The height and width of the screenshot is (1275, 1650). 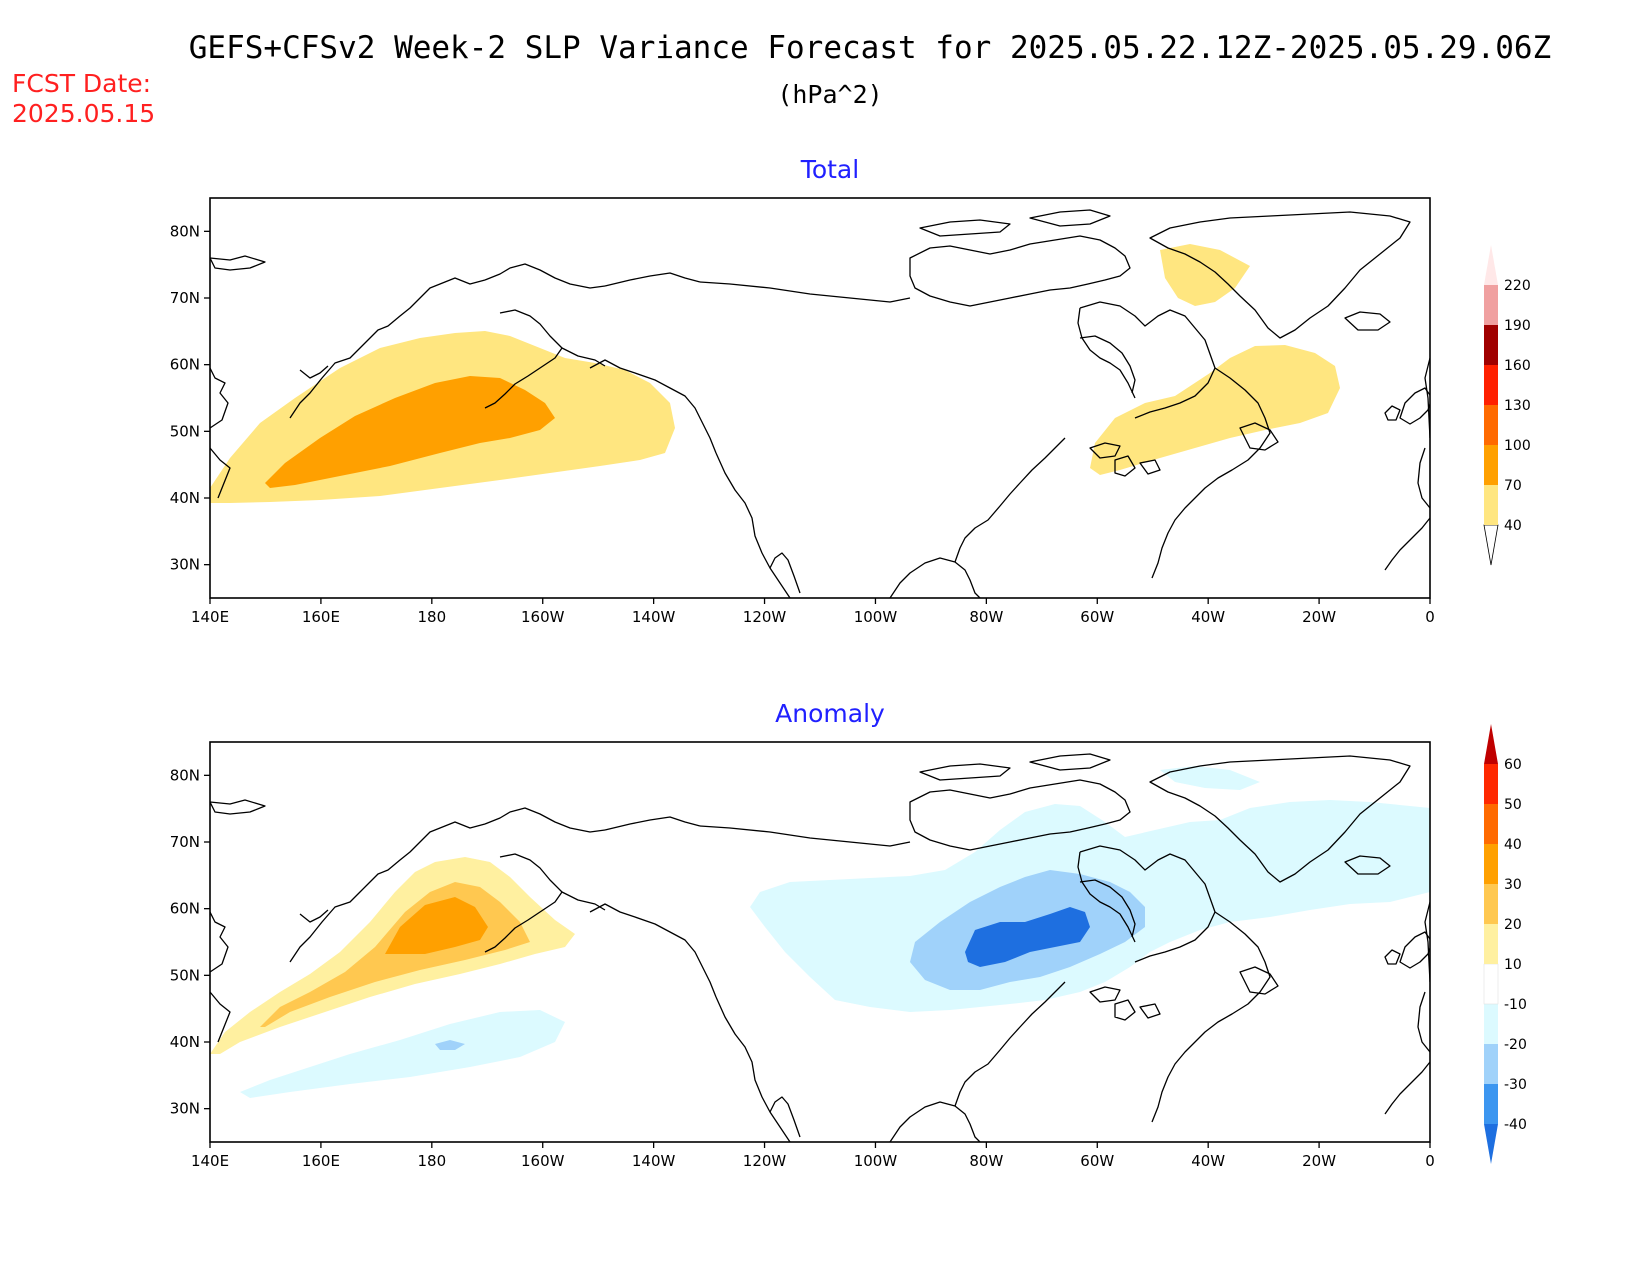 What do you see at coordinates (1215, 410) in the screenshot?
I see `total-contour-40-atlantic` at bounding box center [1215, 410].